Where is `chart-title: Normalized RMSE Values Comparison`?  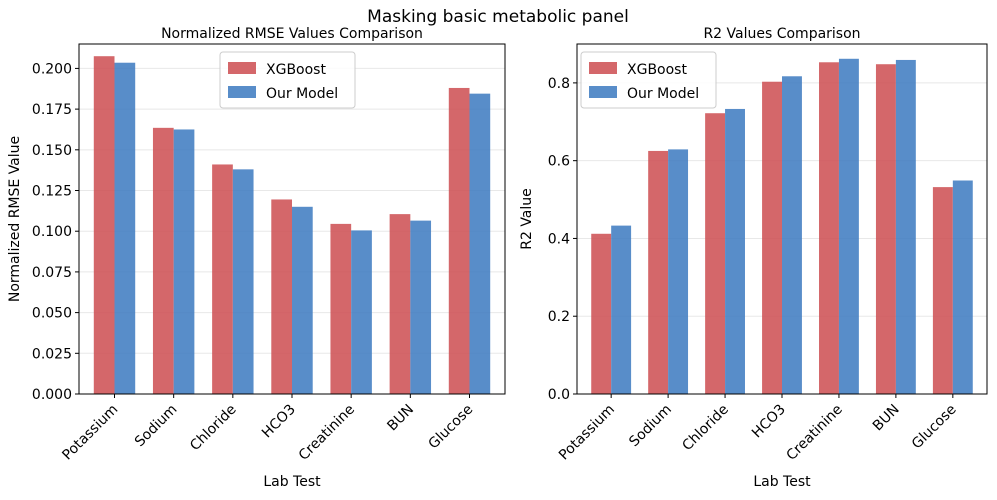
chart-title: Normalized RMSE Values Comparison is located at coordinates (292, 34).